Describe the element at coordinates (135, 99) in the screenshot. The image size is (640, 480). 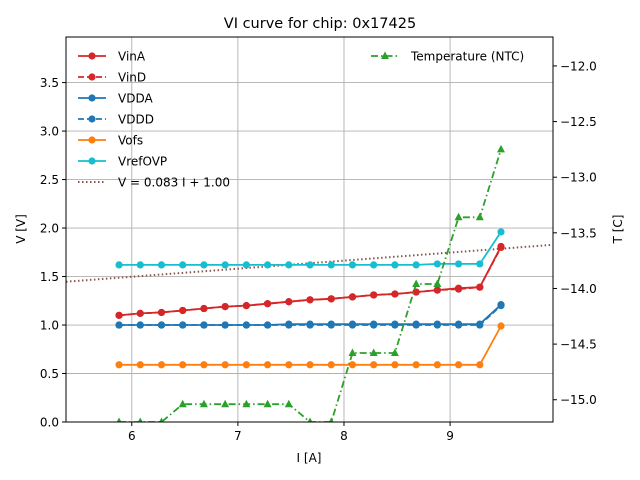
I see `legend-label: VDDA` at that location.